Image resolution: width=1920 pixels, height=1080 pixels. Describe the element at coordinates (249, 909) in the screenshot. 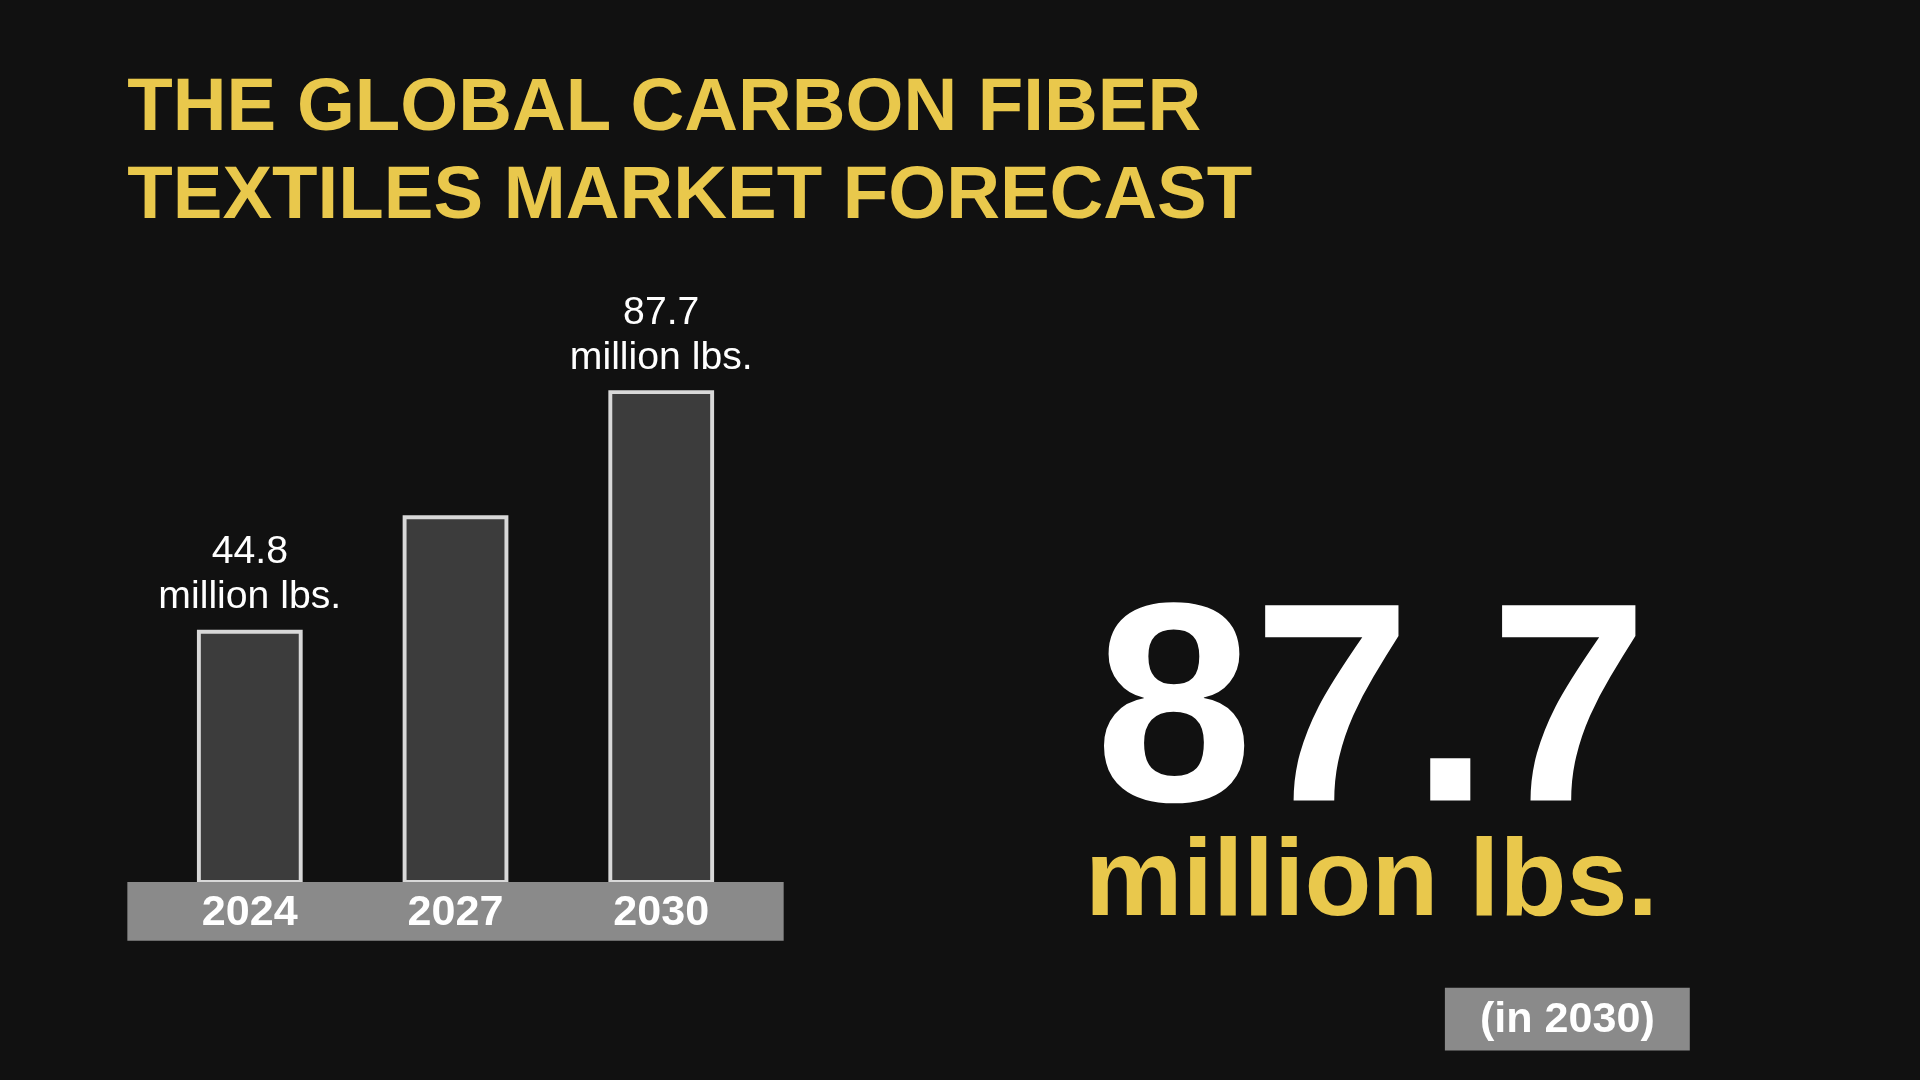

I see `x-tick-label: 2024` at that location.